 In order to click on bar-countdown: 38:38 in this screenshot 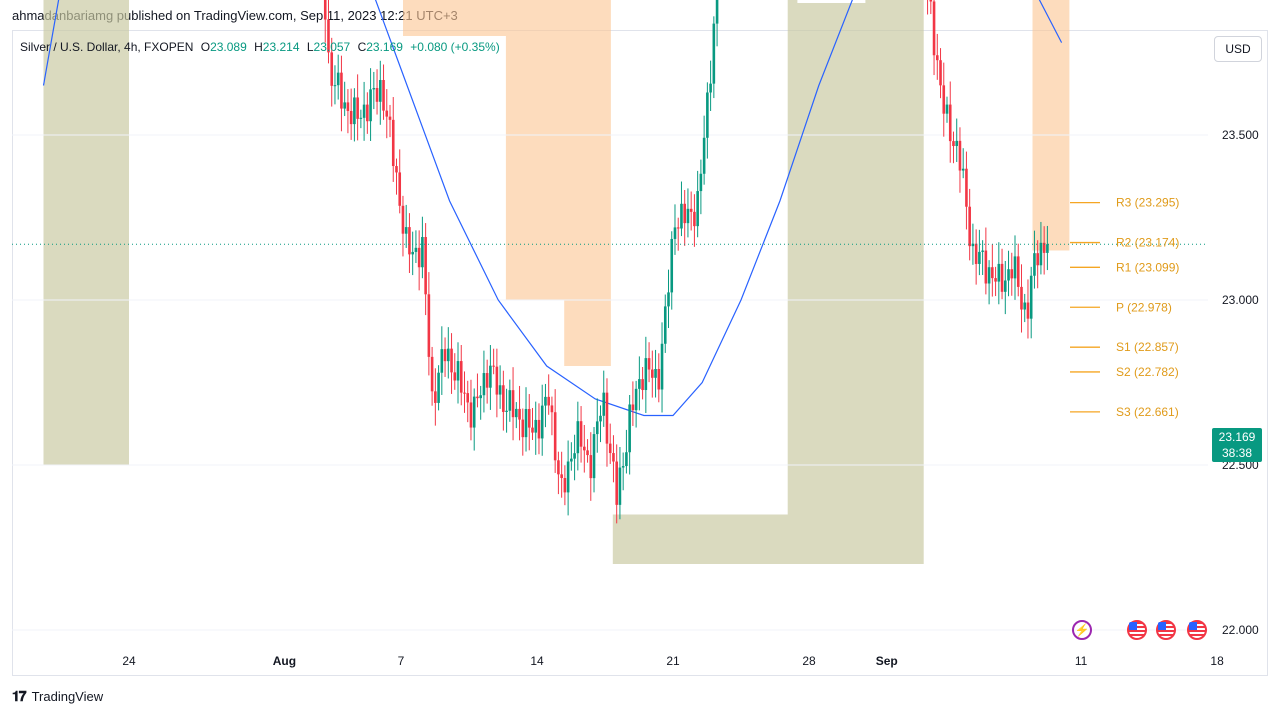, I will do `click(1237, 453)`.